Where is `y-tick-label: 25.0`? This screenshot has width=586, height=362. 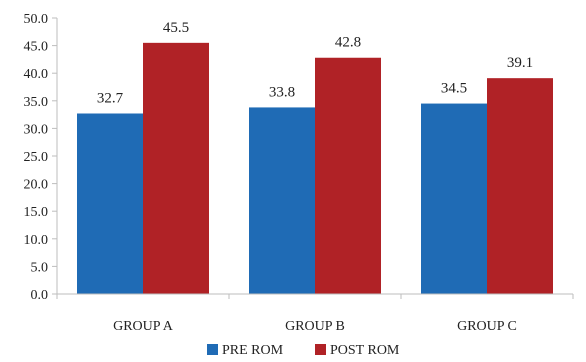
y-tick-label: 25.0 is located at coordinates (36, 157).